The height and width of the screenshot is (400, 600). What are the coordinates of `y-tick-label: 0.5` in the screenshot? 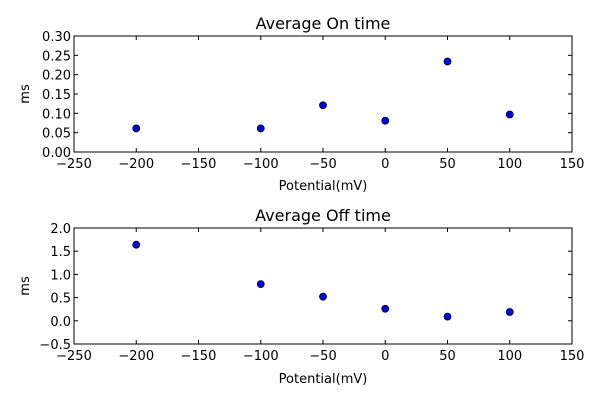 It's located at (60, 299).